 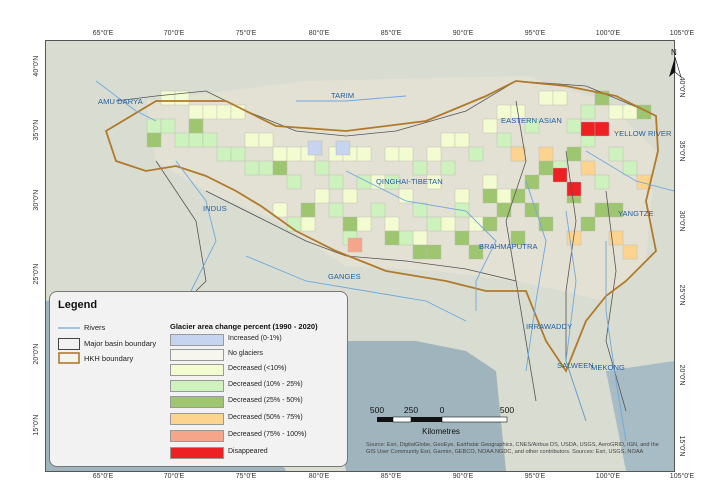 What do you see at coordinates (675, 63) in the screenshot?
I see `north-arrow-icon: N` at bounding box center [675, 63].